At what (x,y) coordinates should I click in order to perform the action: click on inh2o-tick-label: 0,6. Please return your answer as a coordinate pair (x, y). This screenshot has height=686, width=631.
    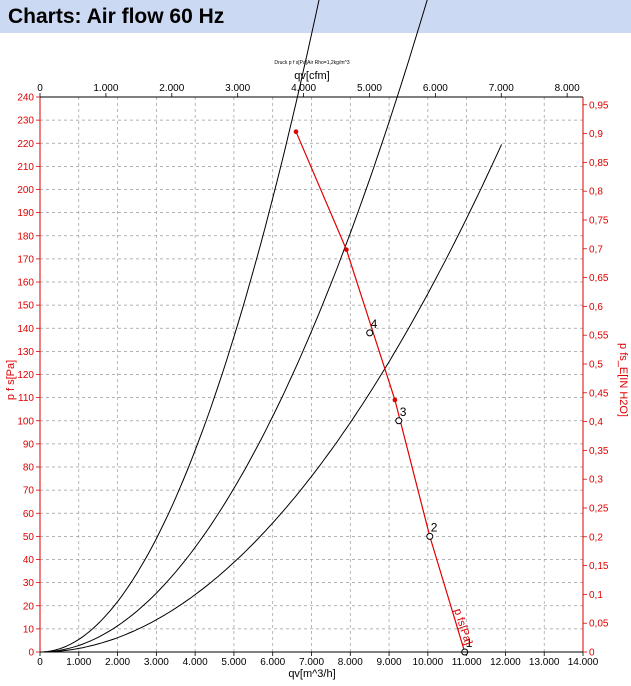
    Looking at the image, I should click on (596, 307).